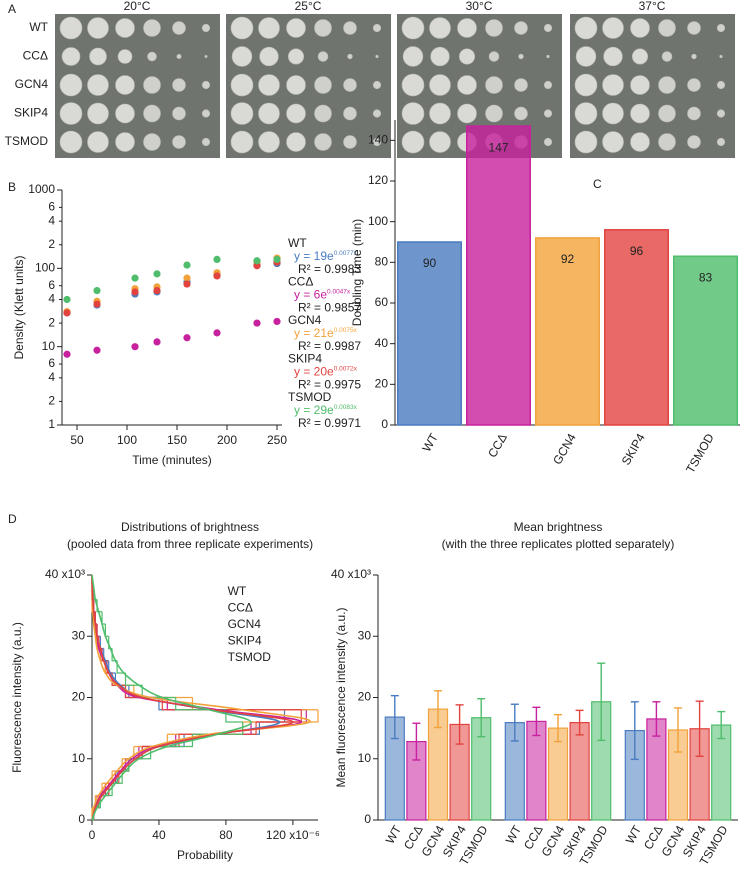 This screenshot has height=870, width=744. What do you see at coordinates (305, 359) in the screenshot?
I see `fit-series-name: SKIP4` at bounding box center [305, 359].